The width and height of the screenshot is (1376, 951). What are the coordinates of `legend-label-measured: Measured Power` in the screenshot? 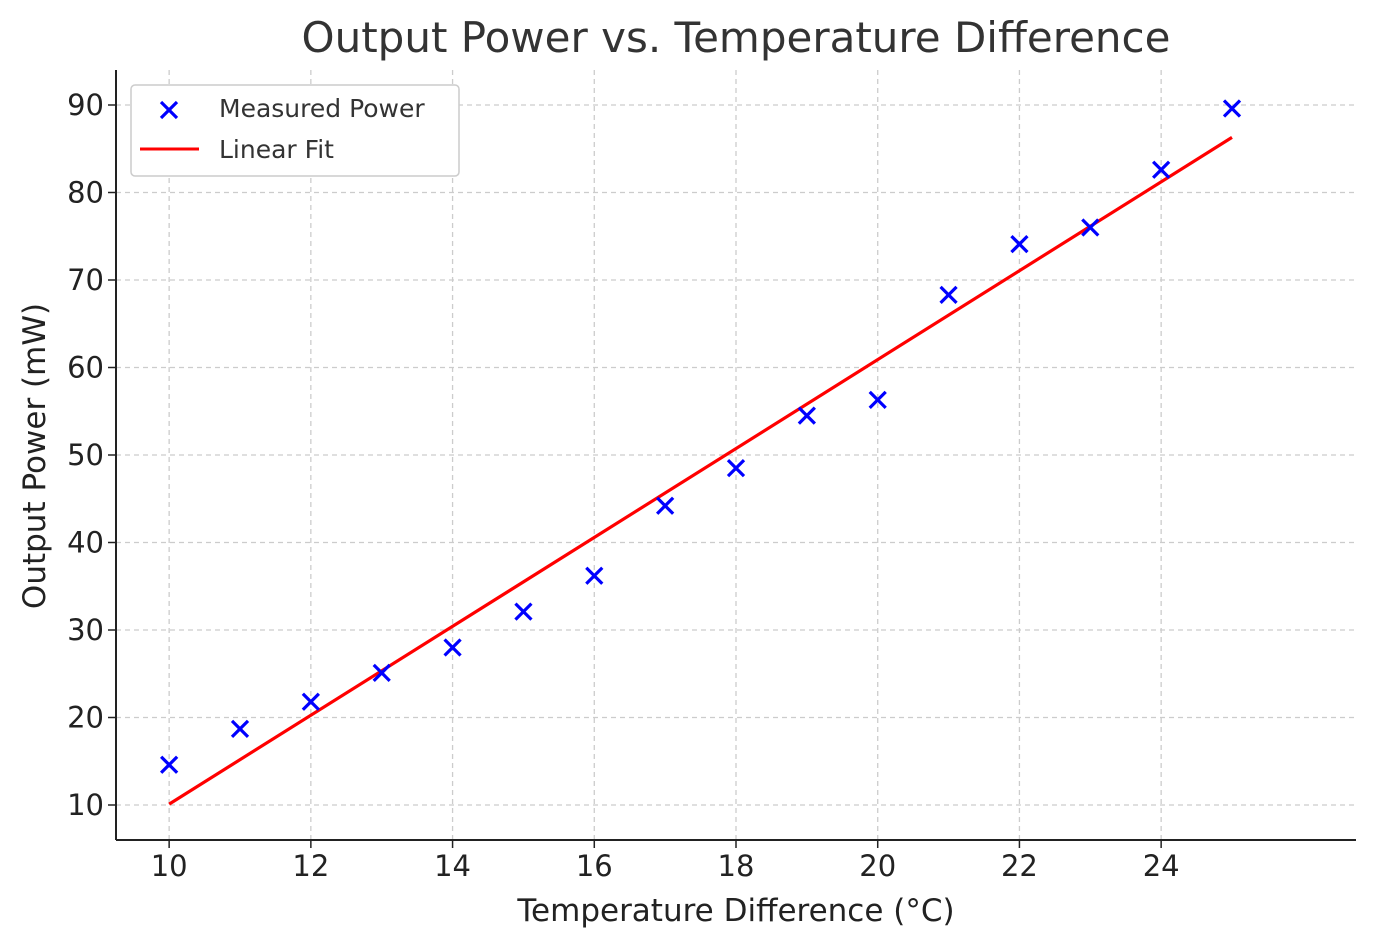 It's located at (322, 108).